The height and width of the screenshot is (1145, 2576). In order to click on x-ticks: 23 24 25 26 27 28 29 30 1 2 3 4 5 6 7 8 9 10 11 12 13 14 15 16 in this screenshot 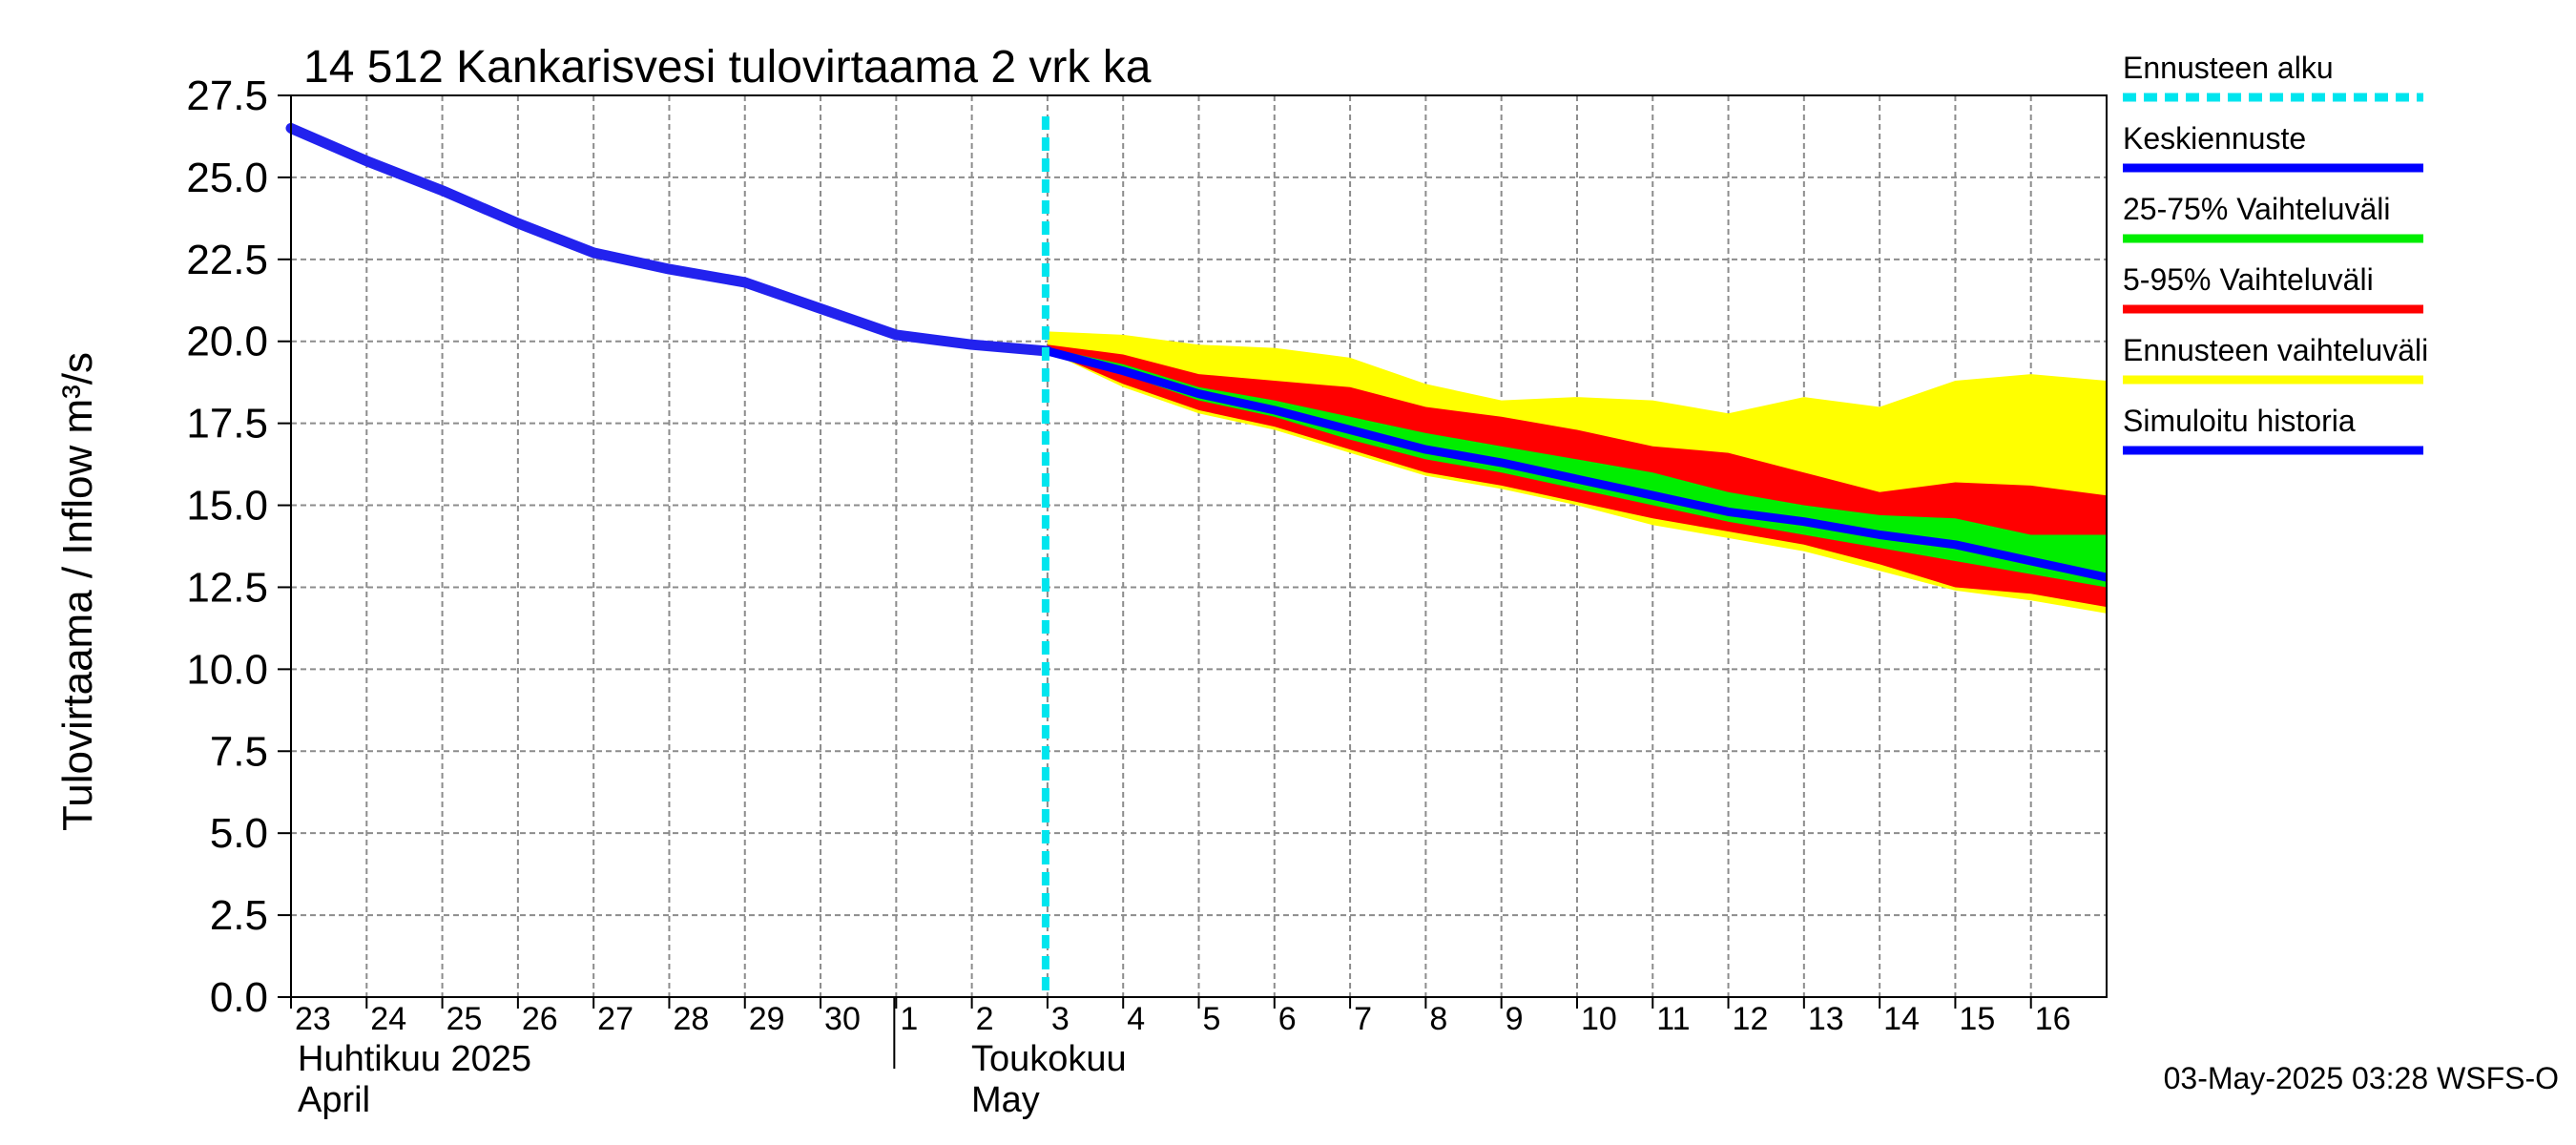, I will do `click(1180, 1033)`.